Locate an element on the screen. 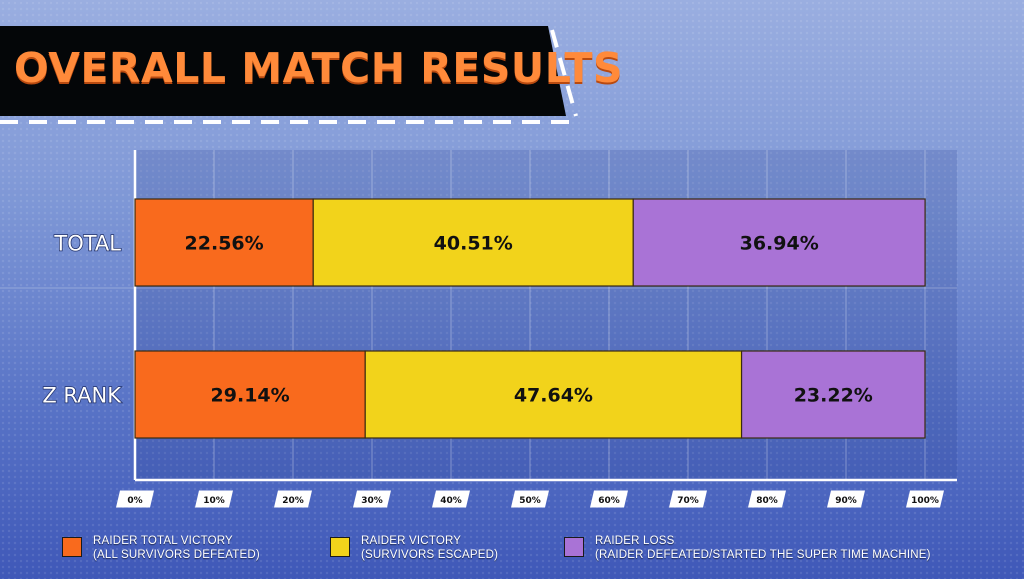  legend-label: RAIDER VICTORY (SURVIVORS ESCAPED) is located at coordinates (430, 548).